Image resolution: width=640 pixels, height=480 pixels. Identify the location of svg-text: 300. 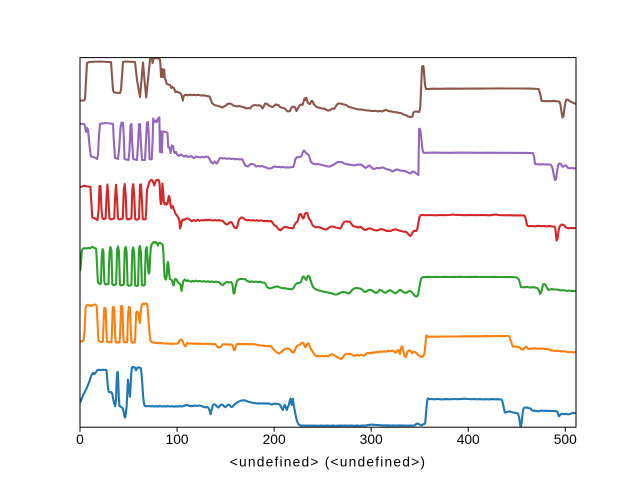
(371, 439).